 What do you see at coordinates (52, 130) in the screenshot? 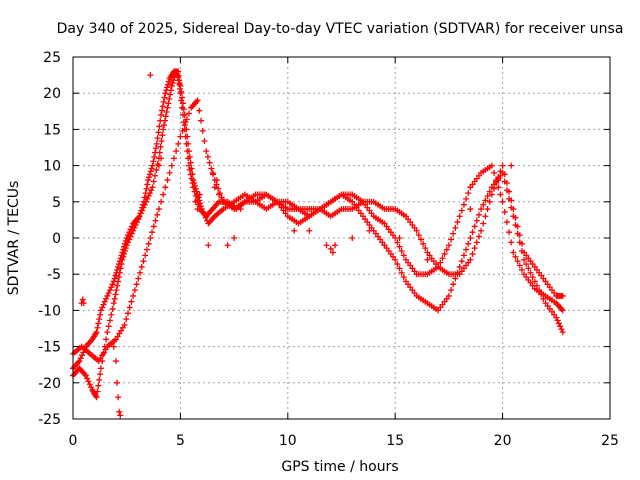
I see `y-tick-label: 15` at bounding box center [52, 130].